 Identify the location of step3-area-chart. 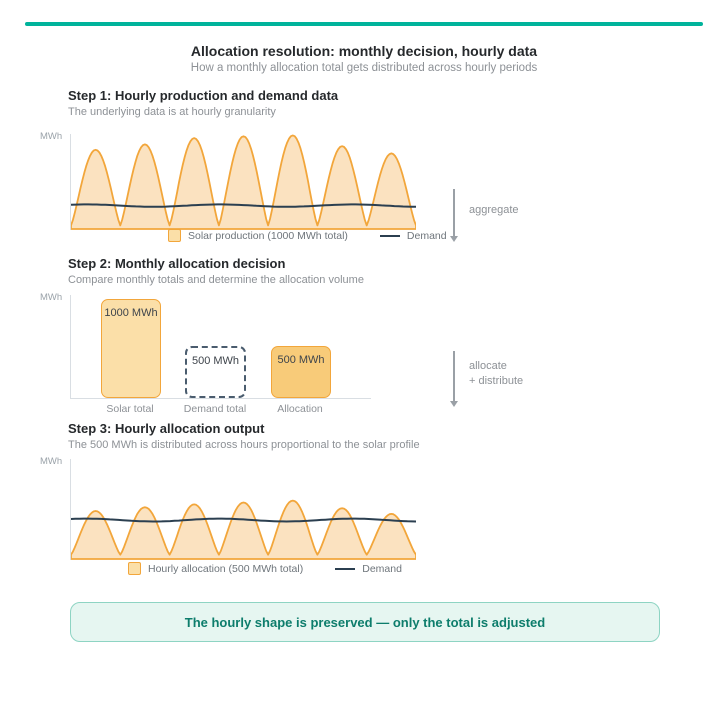
(243, 509).